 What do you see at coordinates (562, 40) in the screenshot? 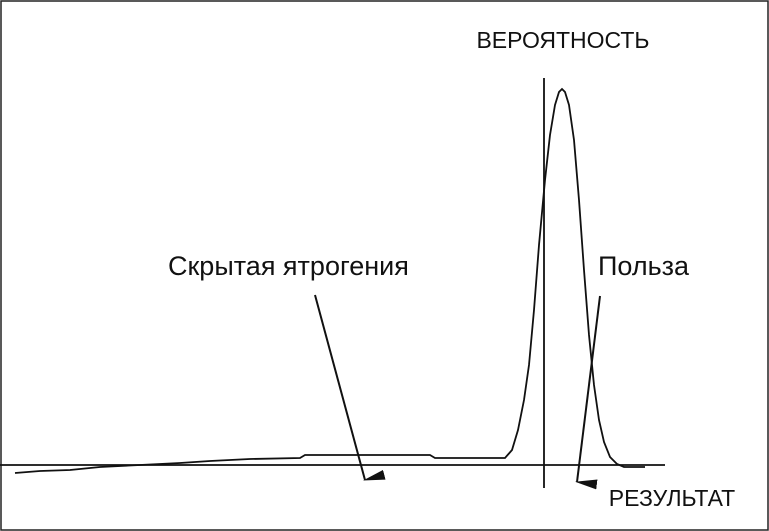
I see `y-axis-label: ВЕРОЯТНОСТЬ` at bounding box center [562, 40].